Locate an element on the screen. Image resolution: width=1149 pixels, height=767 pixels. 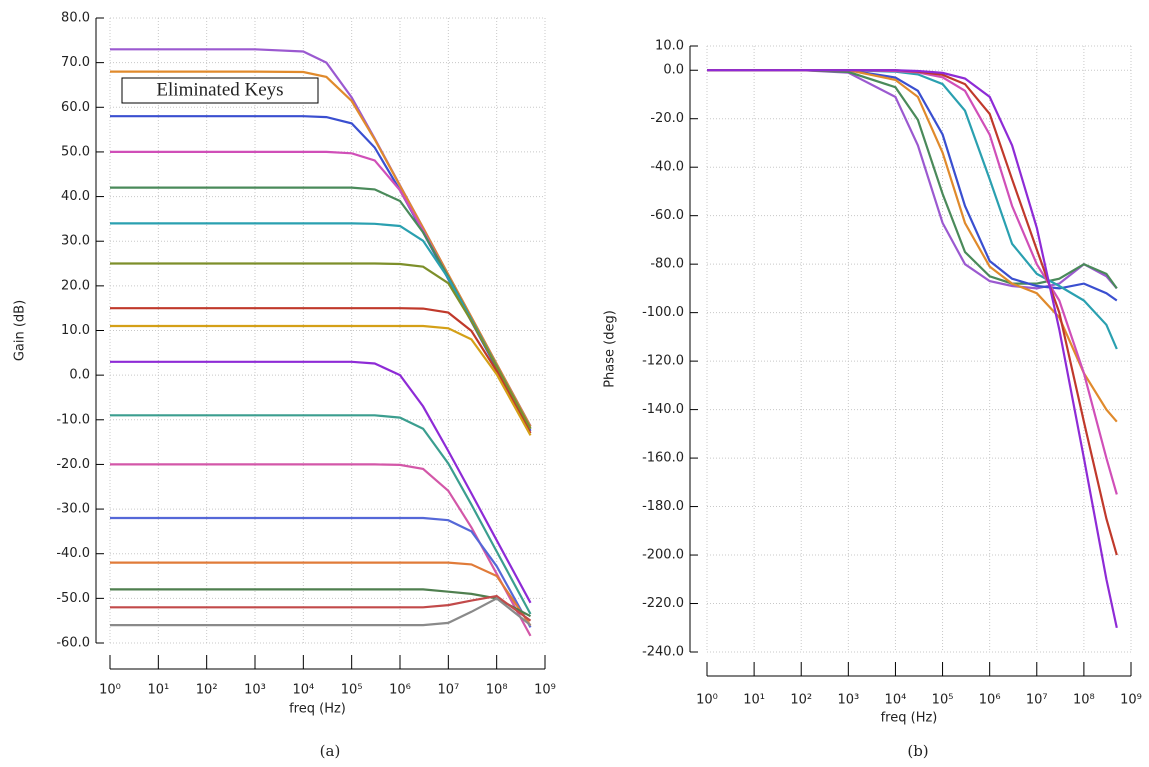
y-tick-label: 60.0 is located at coordinates (75, 107).